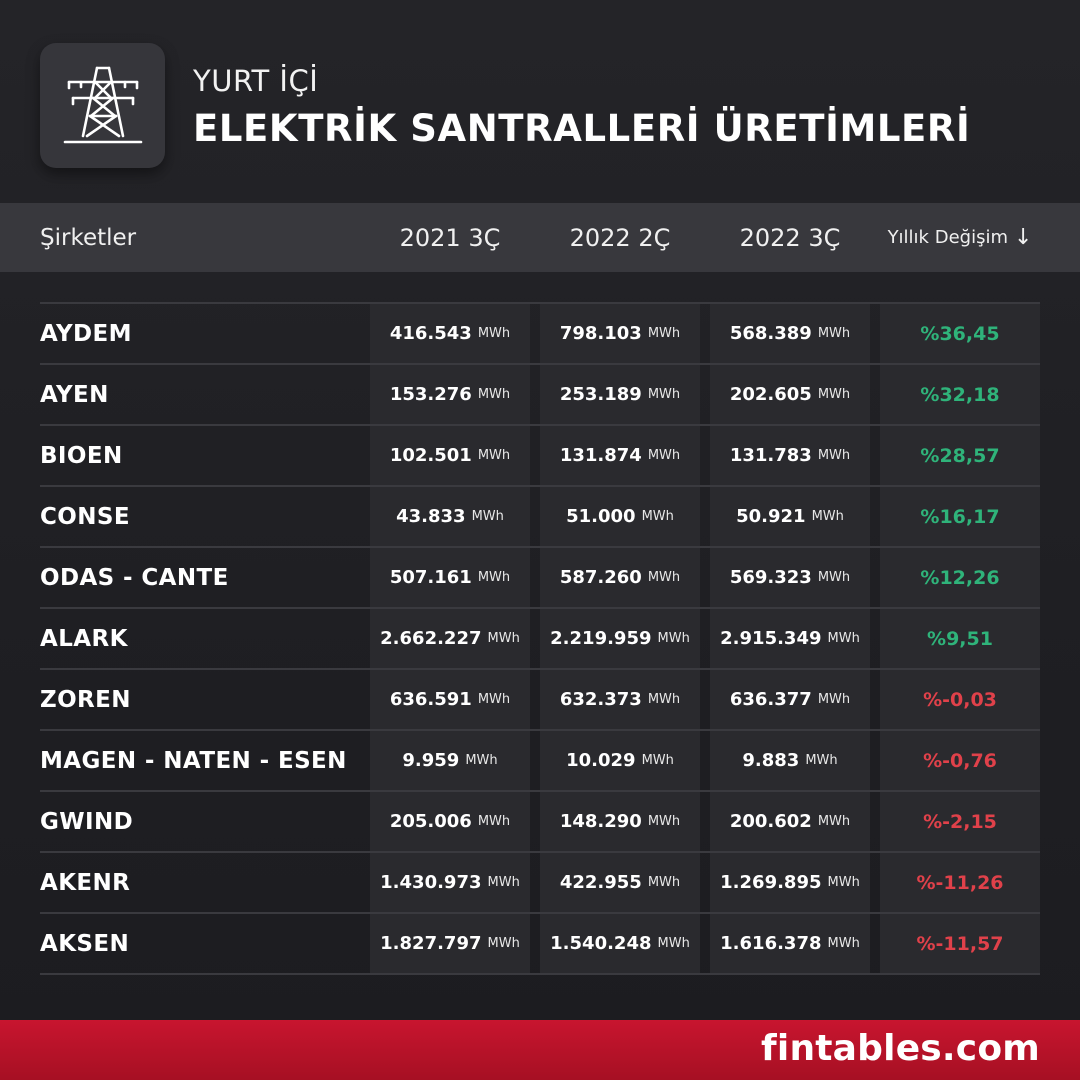  I want to click on company-name: MAGEN - NATEN - ESEN, so click(193, 760).